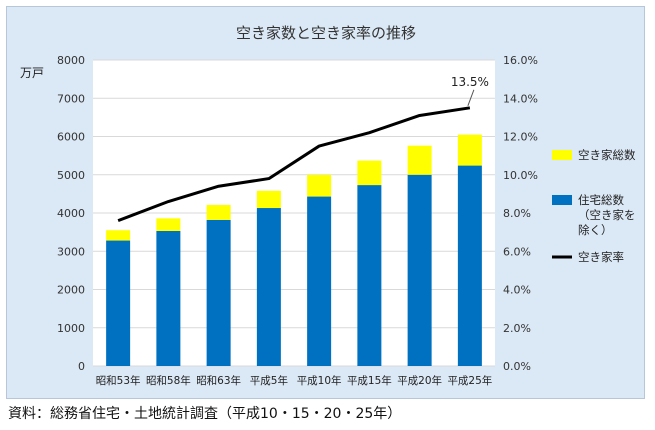  Describe the element at coordinates (601, 257) in the screenshot. I see `legend-label: 空き家率` at that location.